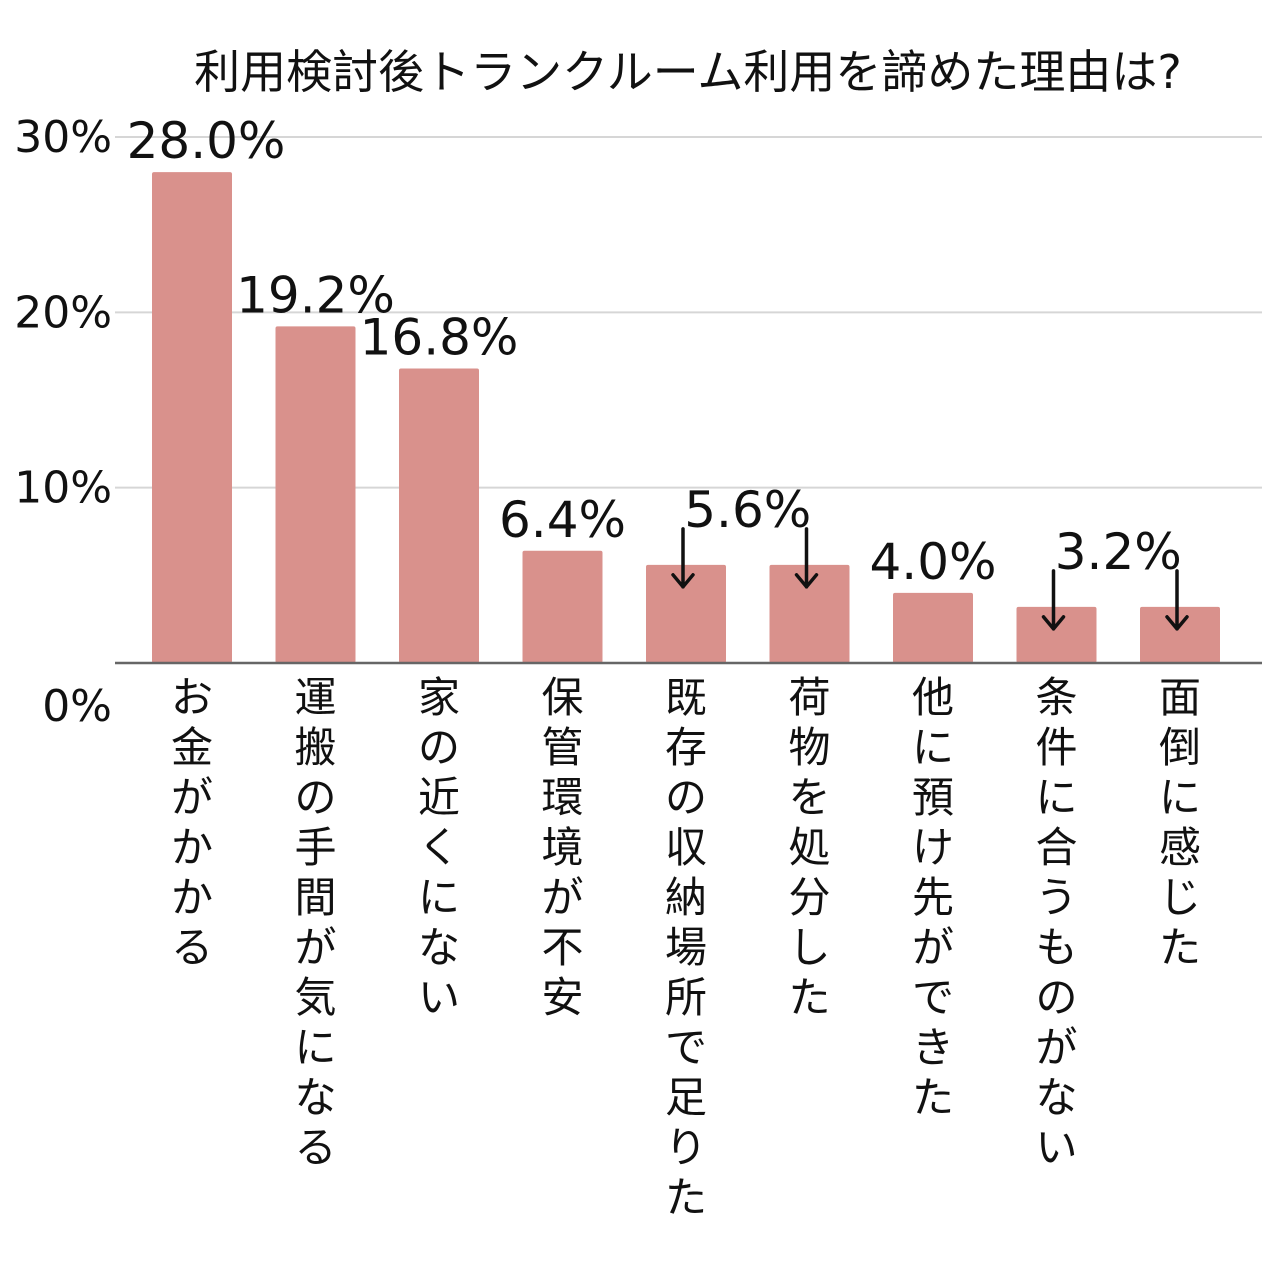 The image size is (1280, 1280). Describe the element at coordinates (1118, 552) in the screenshot. I see `value-label: 3.2%` at that location.